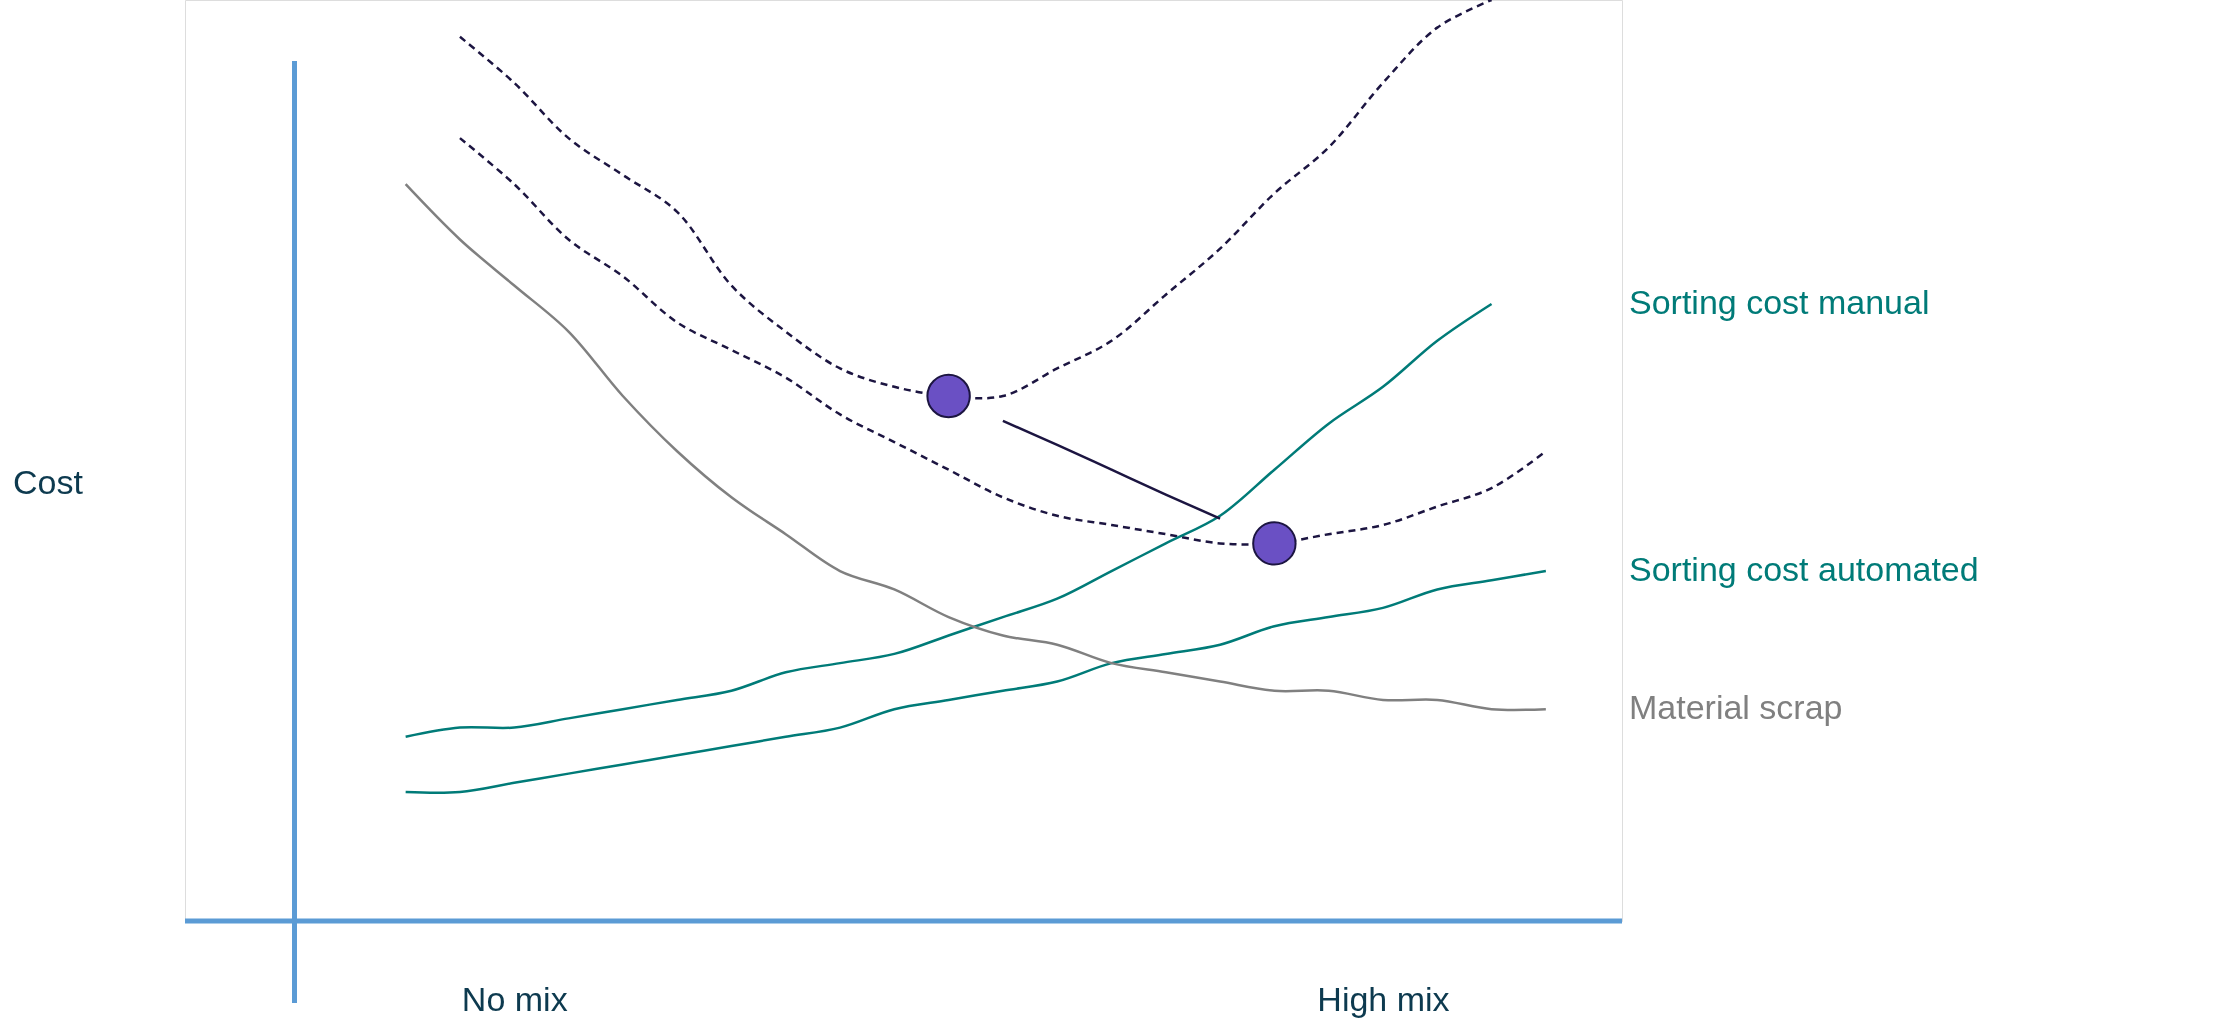  I want to click on text: Sorting cost automated, so click(1804, 569).